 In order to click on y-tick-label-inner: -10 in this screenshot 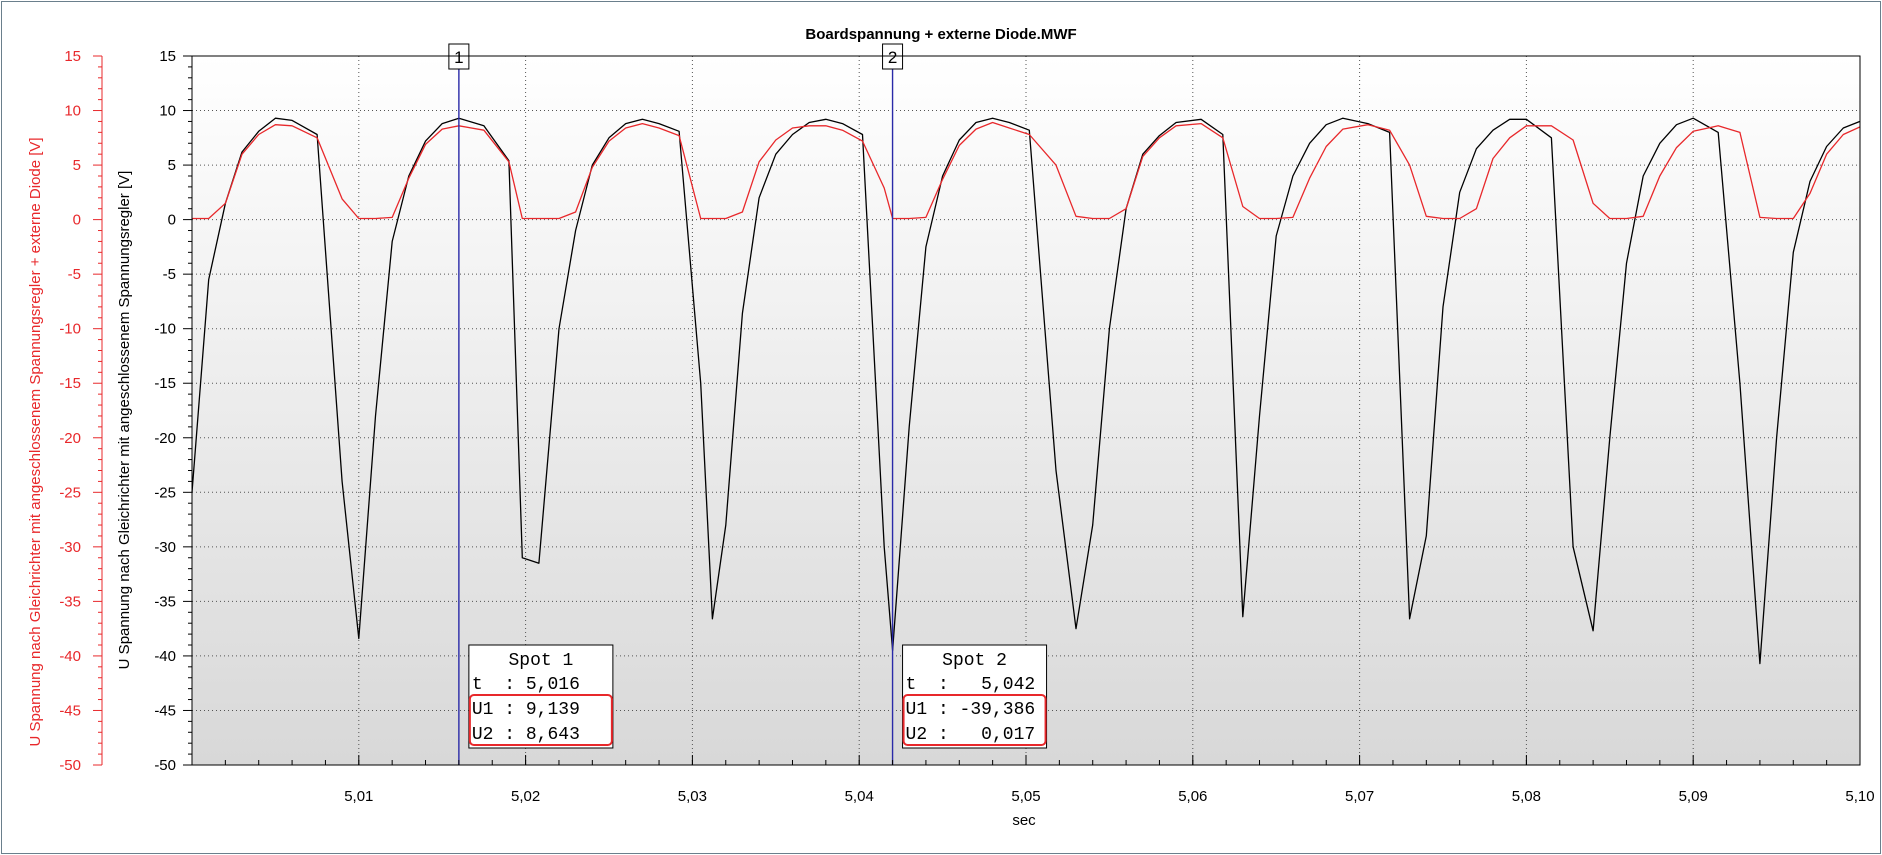, I will do `click(165, 329)`.